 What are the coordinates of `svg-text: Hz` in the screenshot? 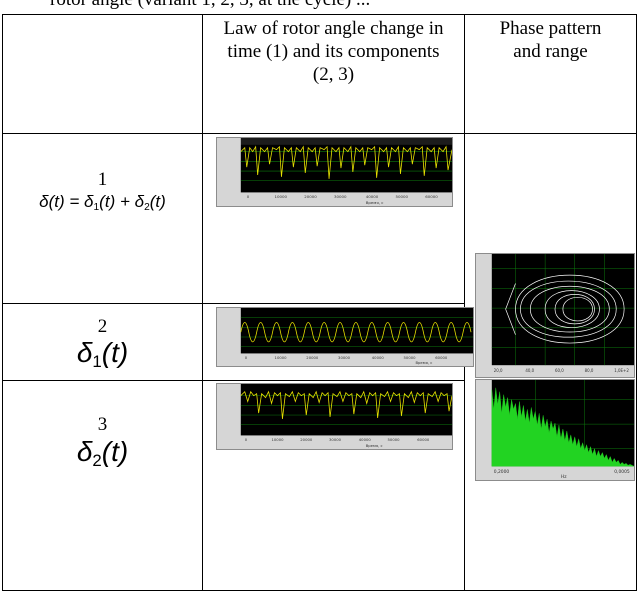 It's located at (564, 477).